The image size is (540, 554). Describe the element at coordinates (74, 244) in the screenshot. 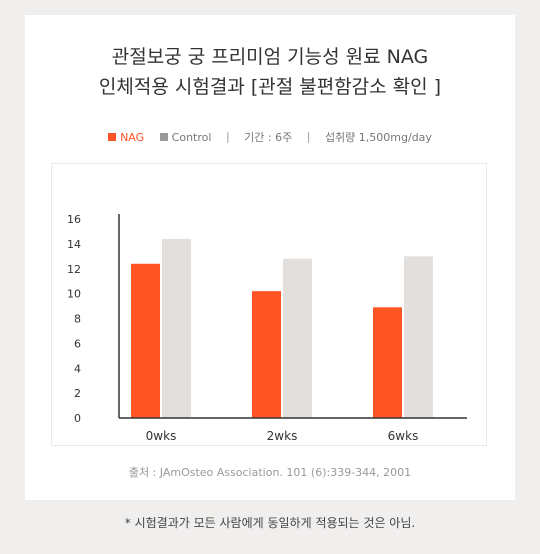

I see `y-tick-label: 14` at that location.